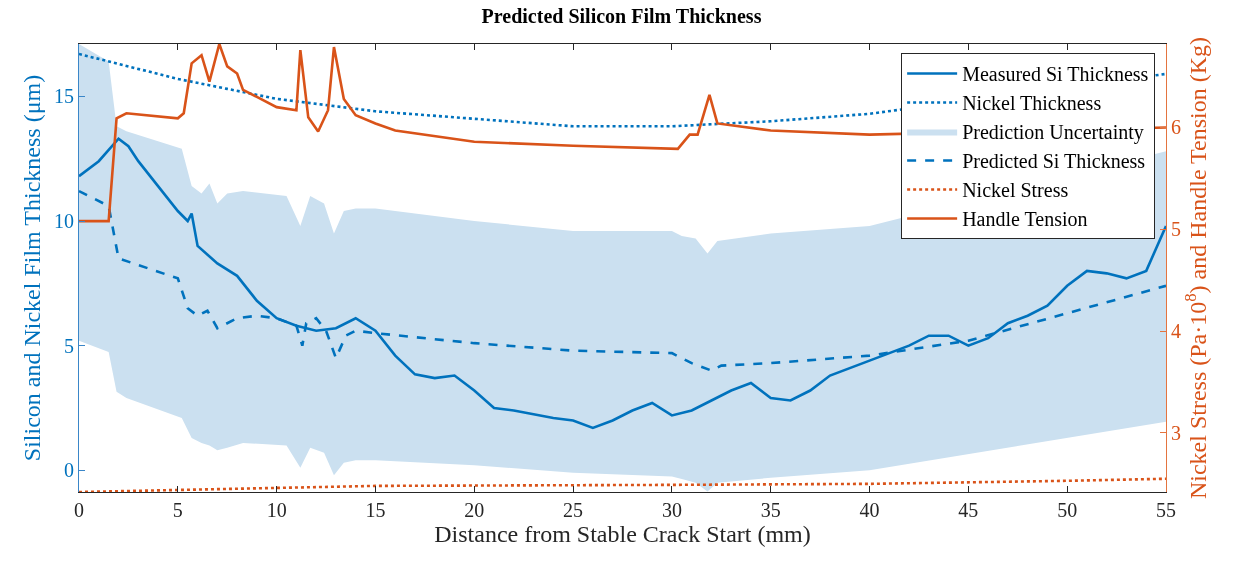 The image size is (1243, 569). Describe the element at coordinates (1025, 219) in the screenshot. I see `legend-label: Handle Tension` at that location.